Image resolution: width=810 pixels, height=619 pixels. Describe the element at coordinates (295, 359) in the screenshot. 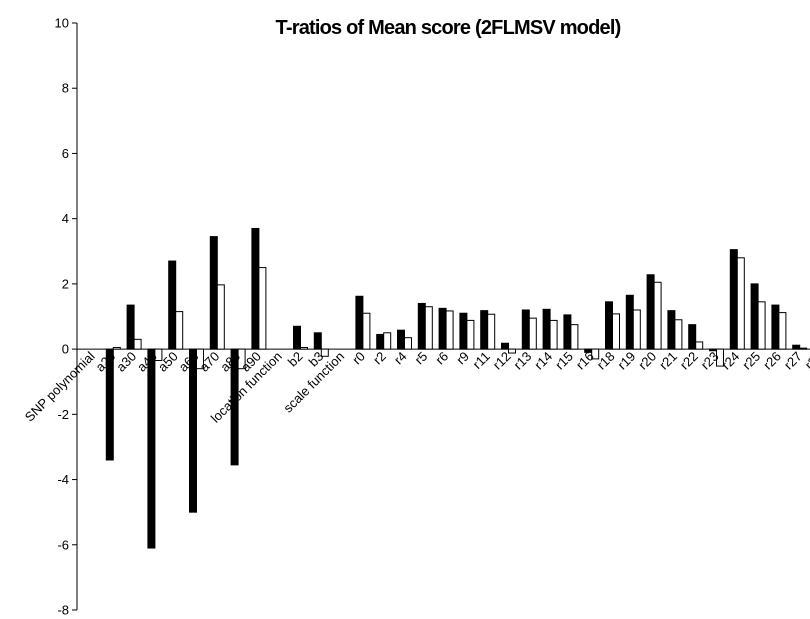

I see `category-label: b2` at that location.